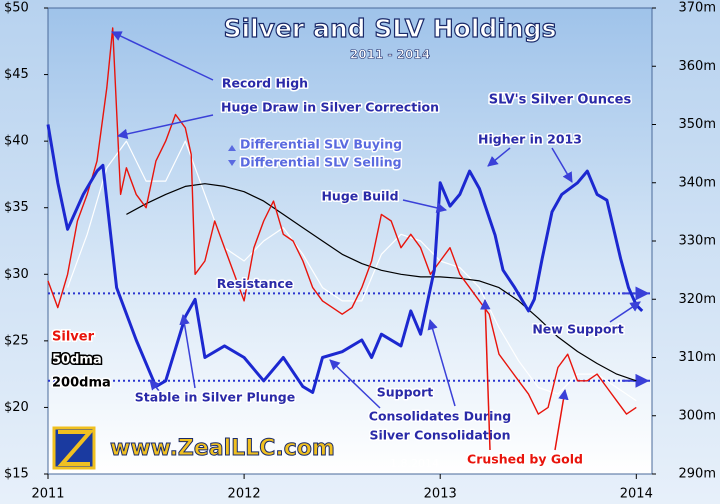  Describe the element at coordinates (77, 360) in the screenshot. I see `legend-label: 50dma` at that location.